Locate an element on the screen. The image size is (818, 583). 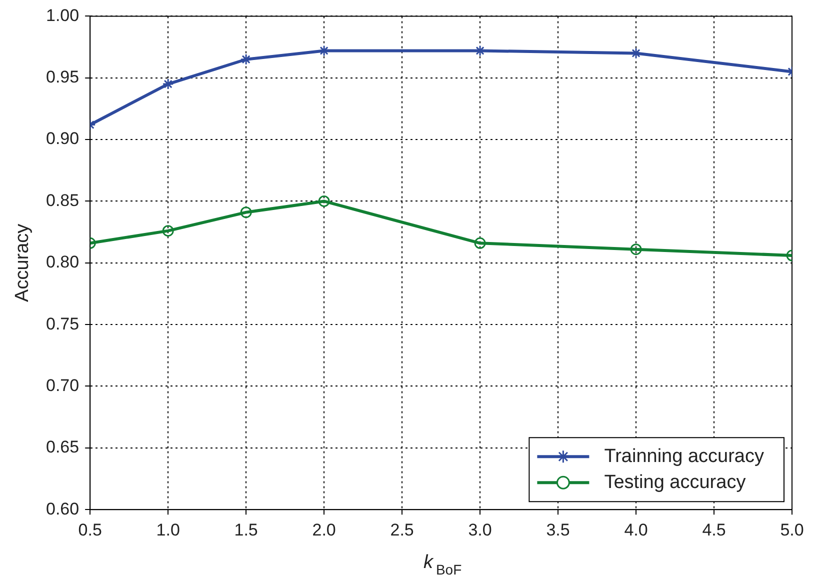
x-tick-label: 4.5 is located at coordinates (714, 530).